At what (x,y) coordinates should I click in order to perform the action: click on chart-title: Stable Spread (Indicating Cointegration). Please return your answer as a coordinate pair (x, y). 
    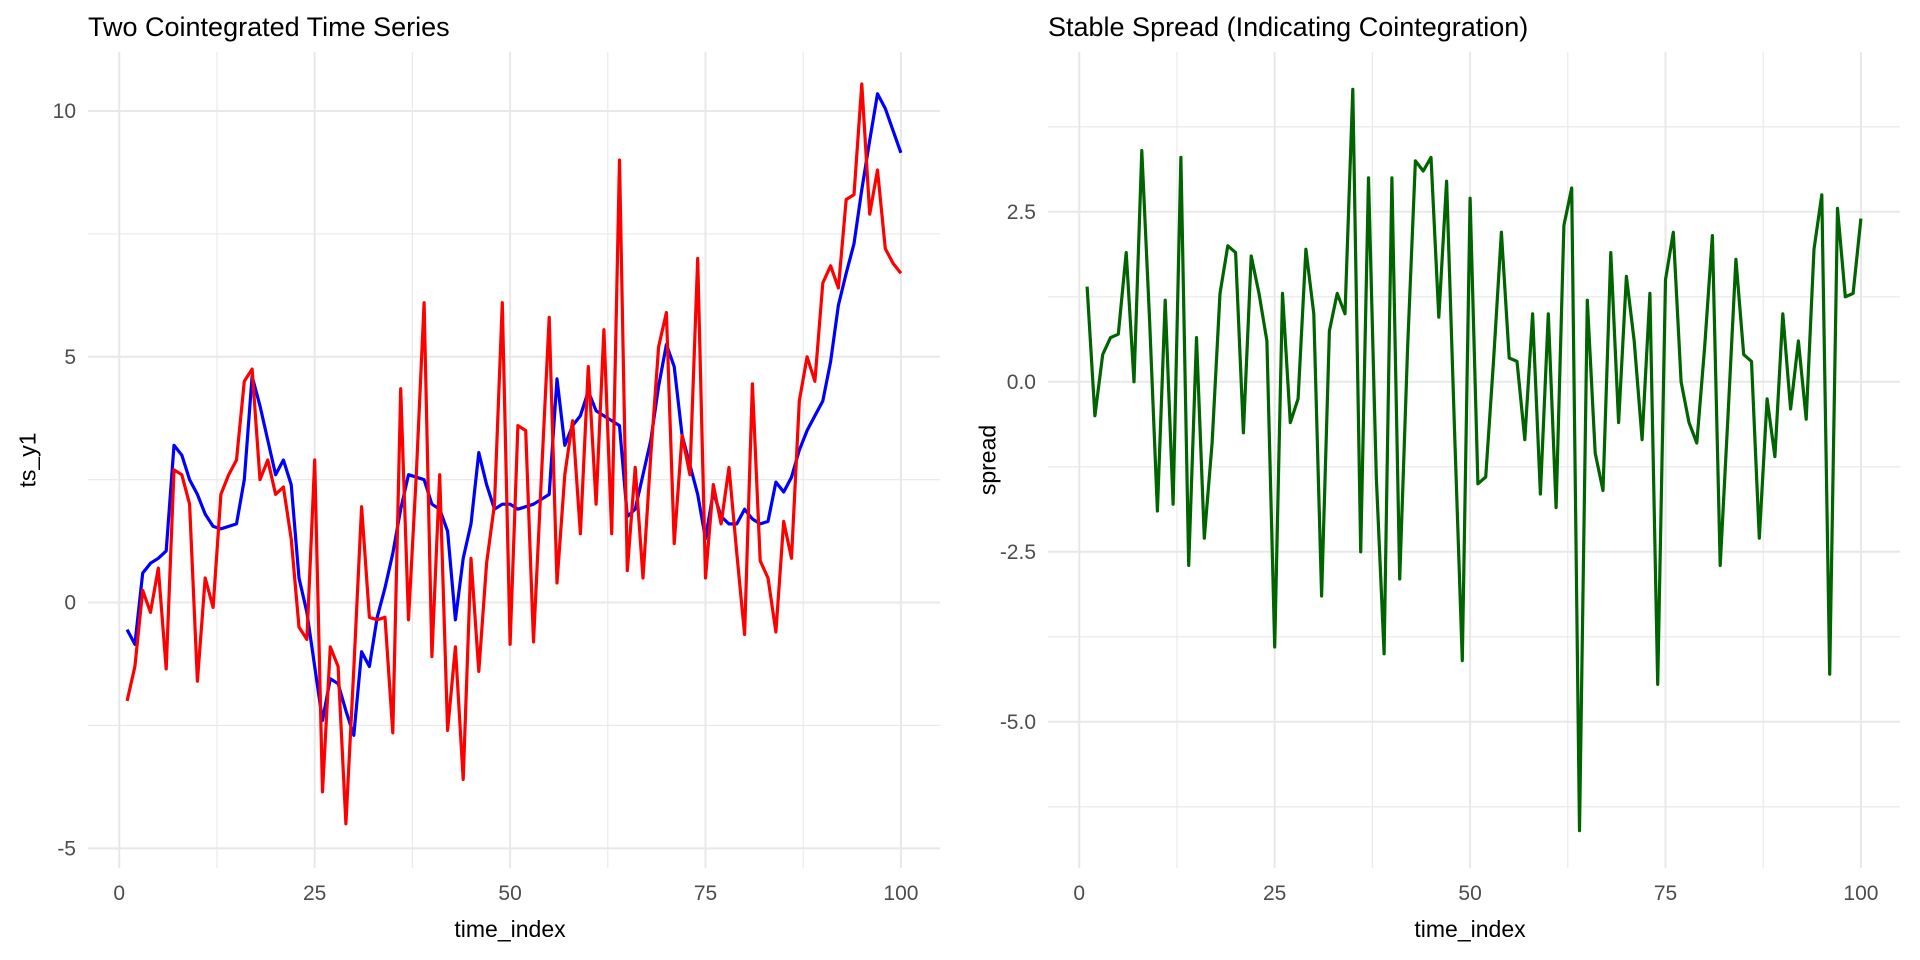
    Looking at the image, I should click on (1288, 27).